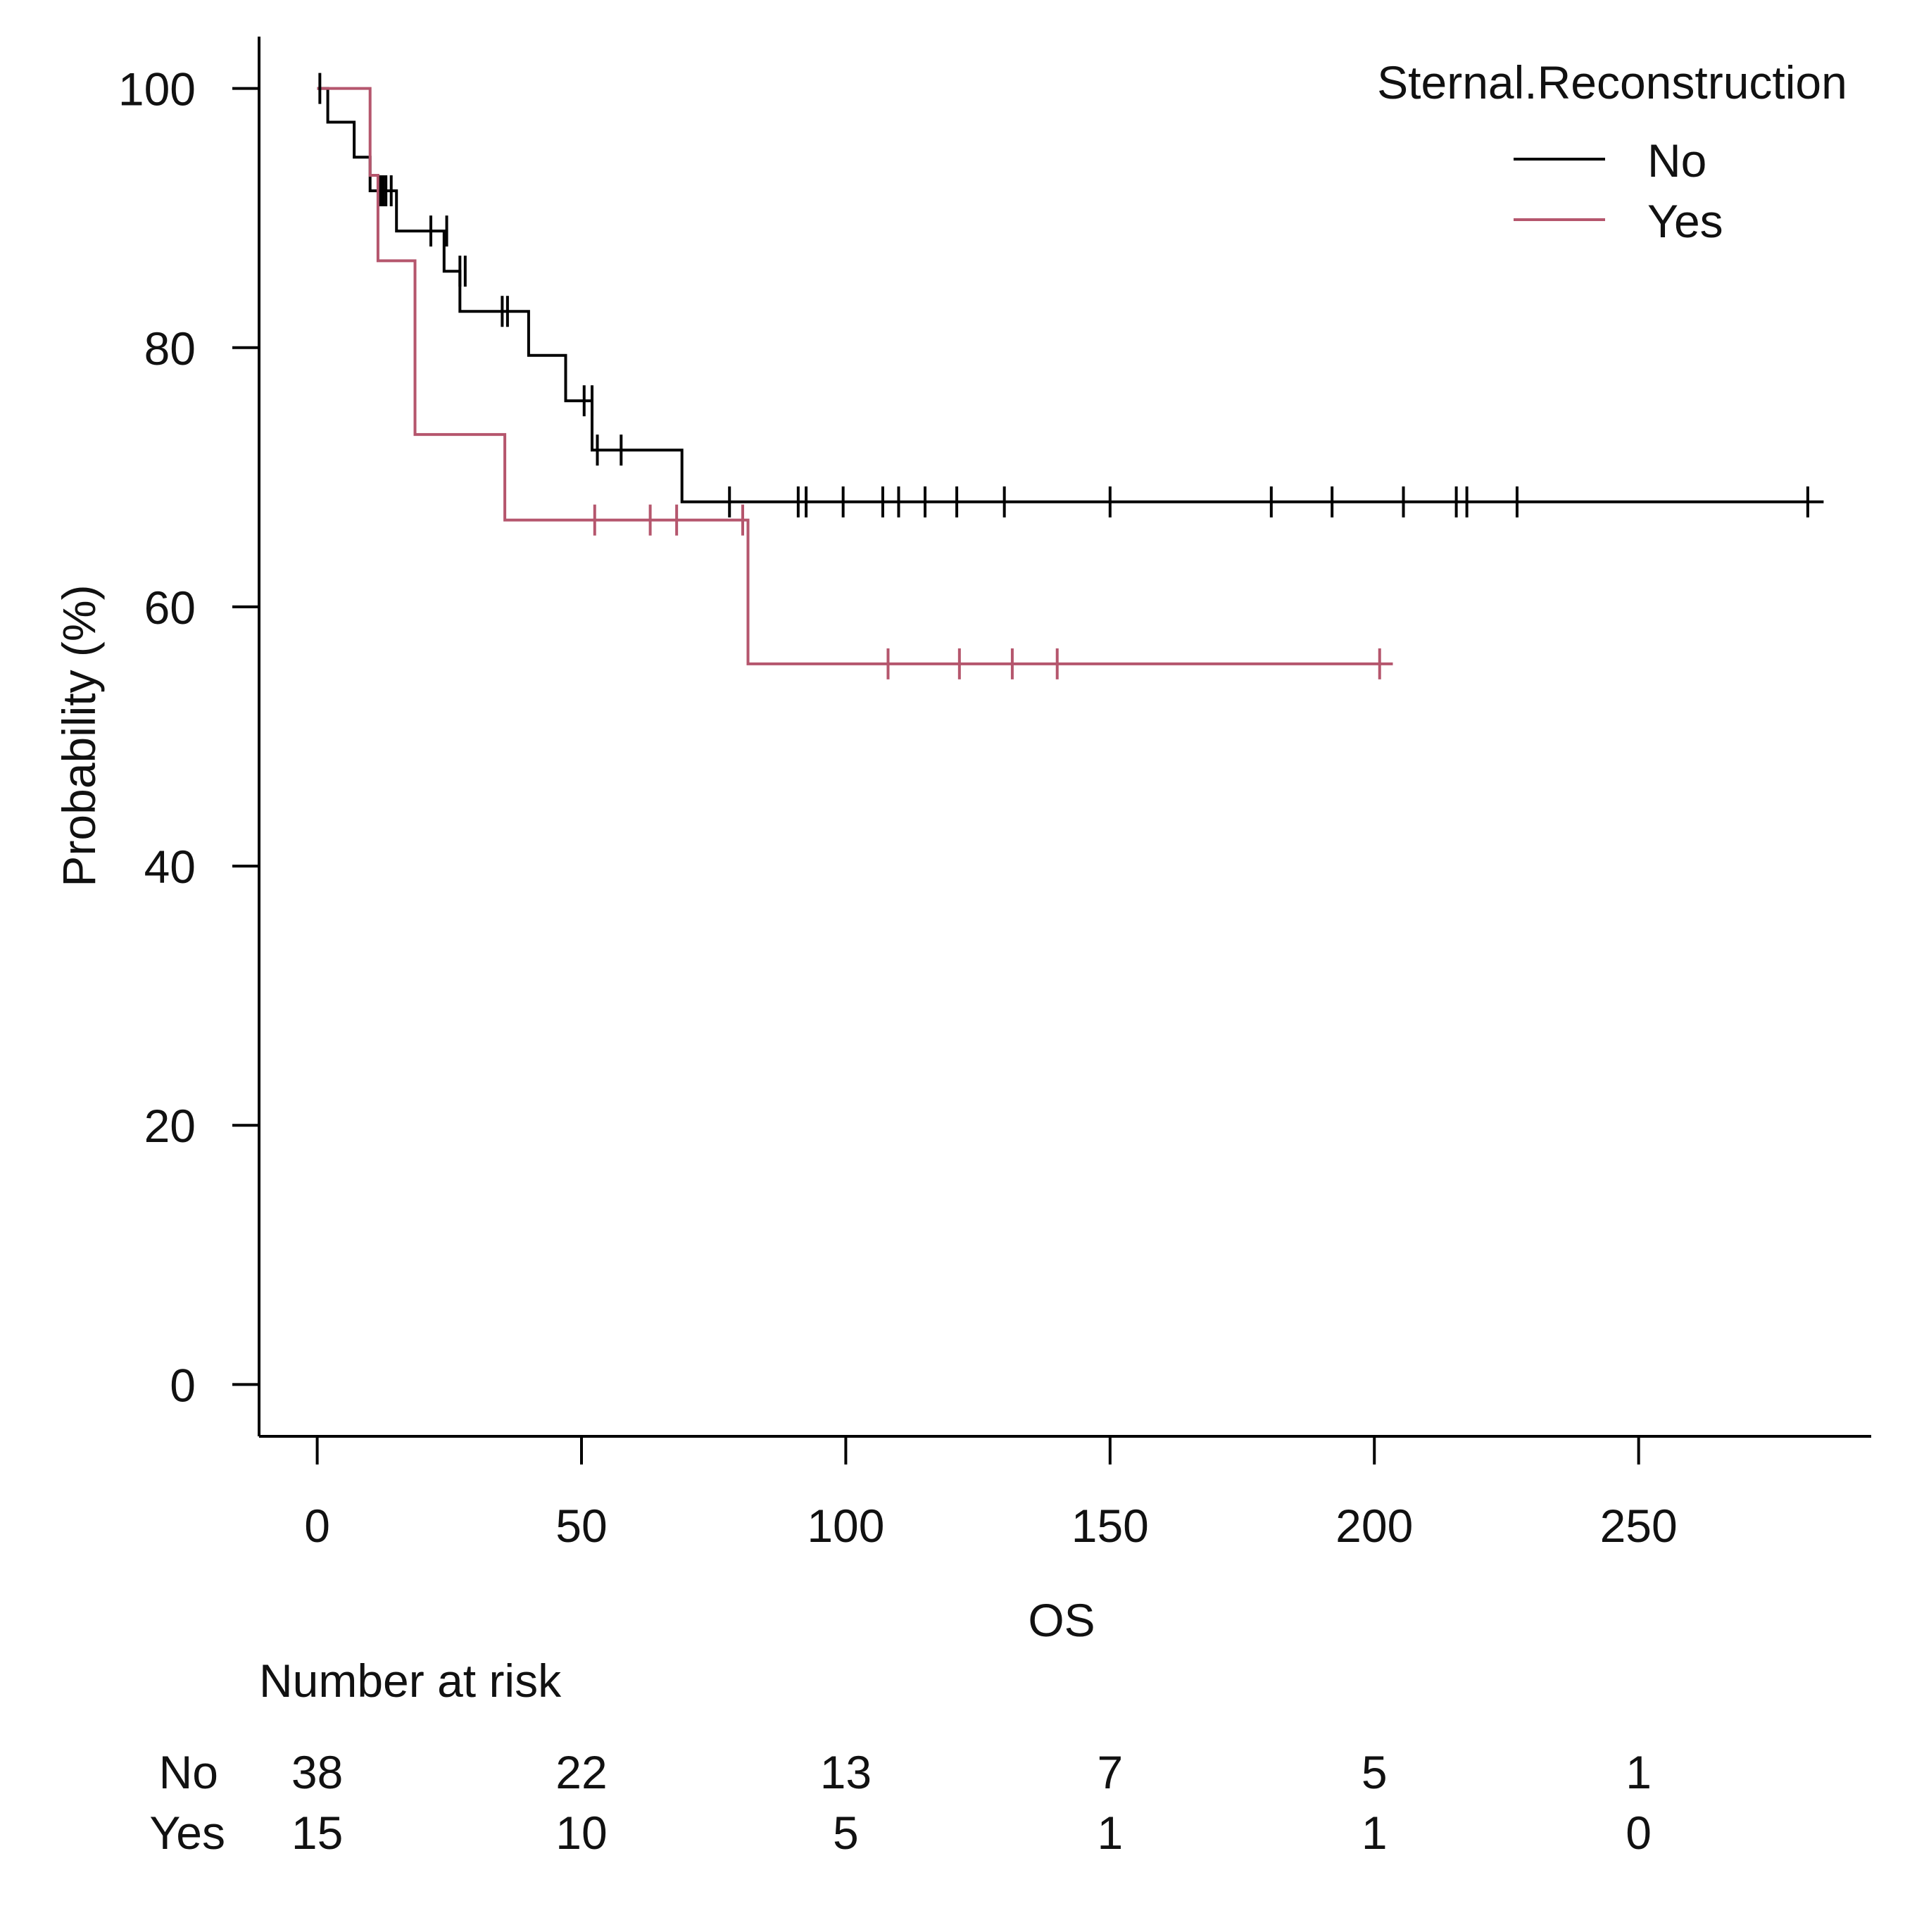 Image resolution: width=1905 pixels, height=1932 pixels. What do you see at coordinates (1375, 1772) in the screenshot?
I see `risk-count-no: 5` at bounding box center [1375, 1772].